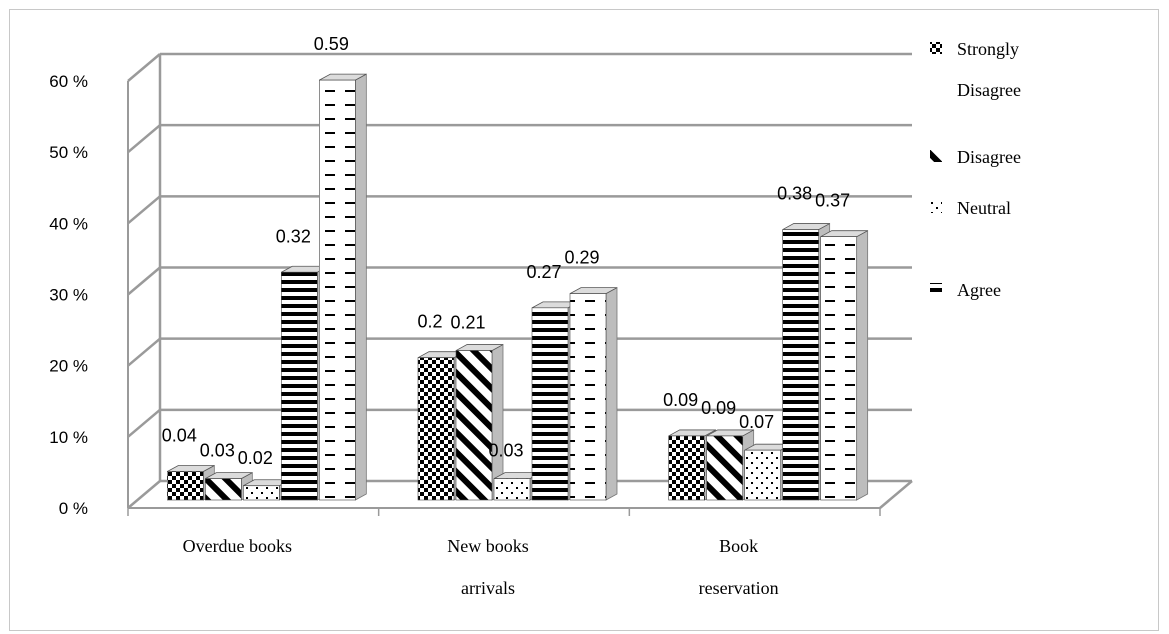  I want to click on x-category-label: Overdue books, so click(237, 546).